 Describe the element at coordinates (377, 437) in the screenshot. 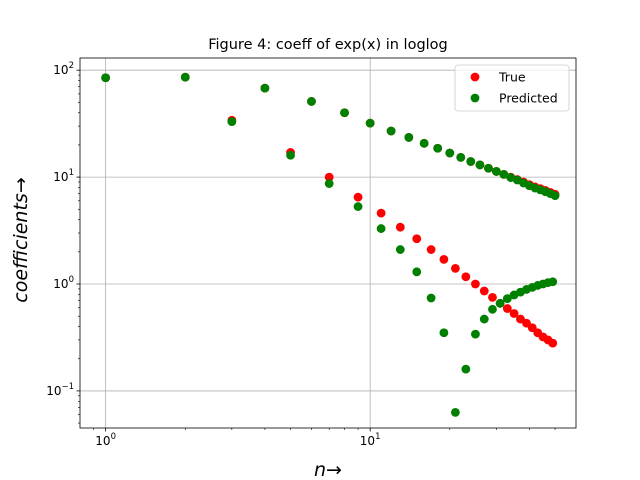

I see `x-tick-exponent: 1` at that location.